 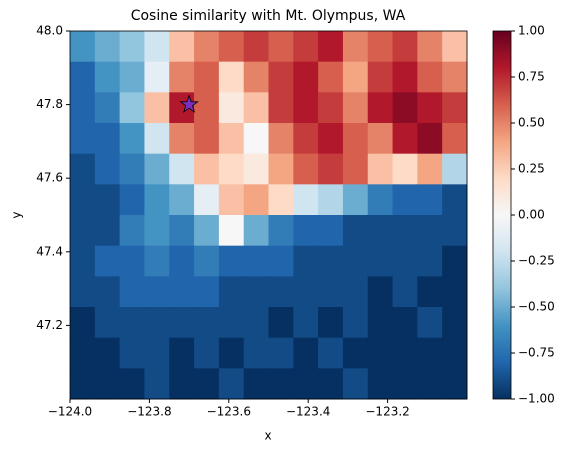 What do you see at coordinates (149, 412) in the screenshot?
I see `x-tick-label: −123.8` at bounding box center [149, 412].